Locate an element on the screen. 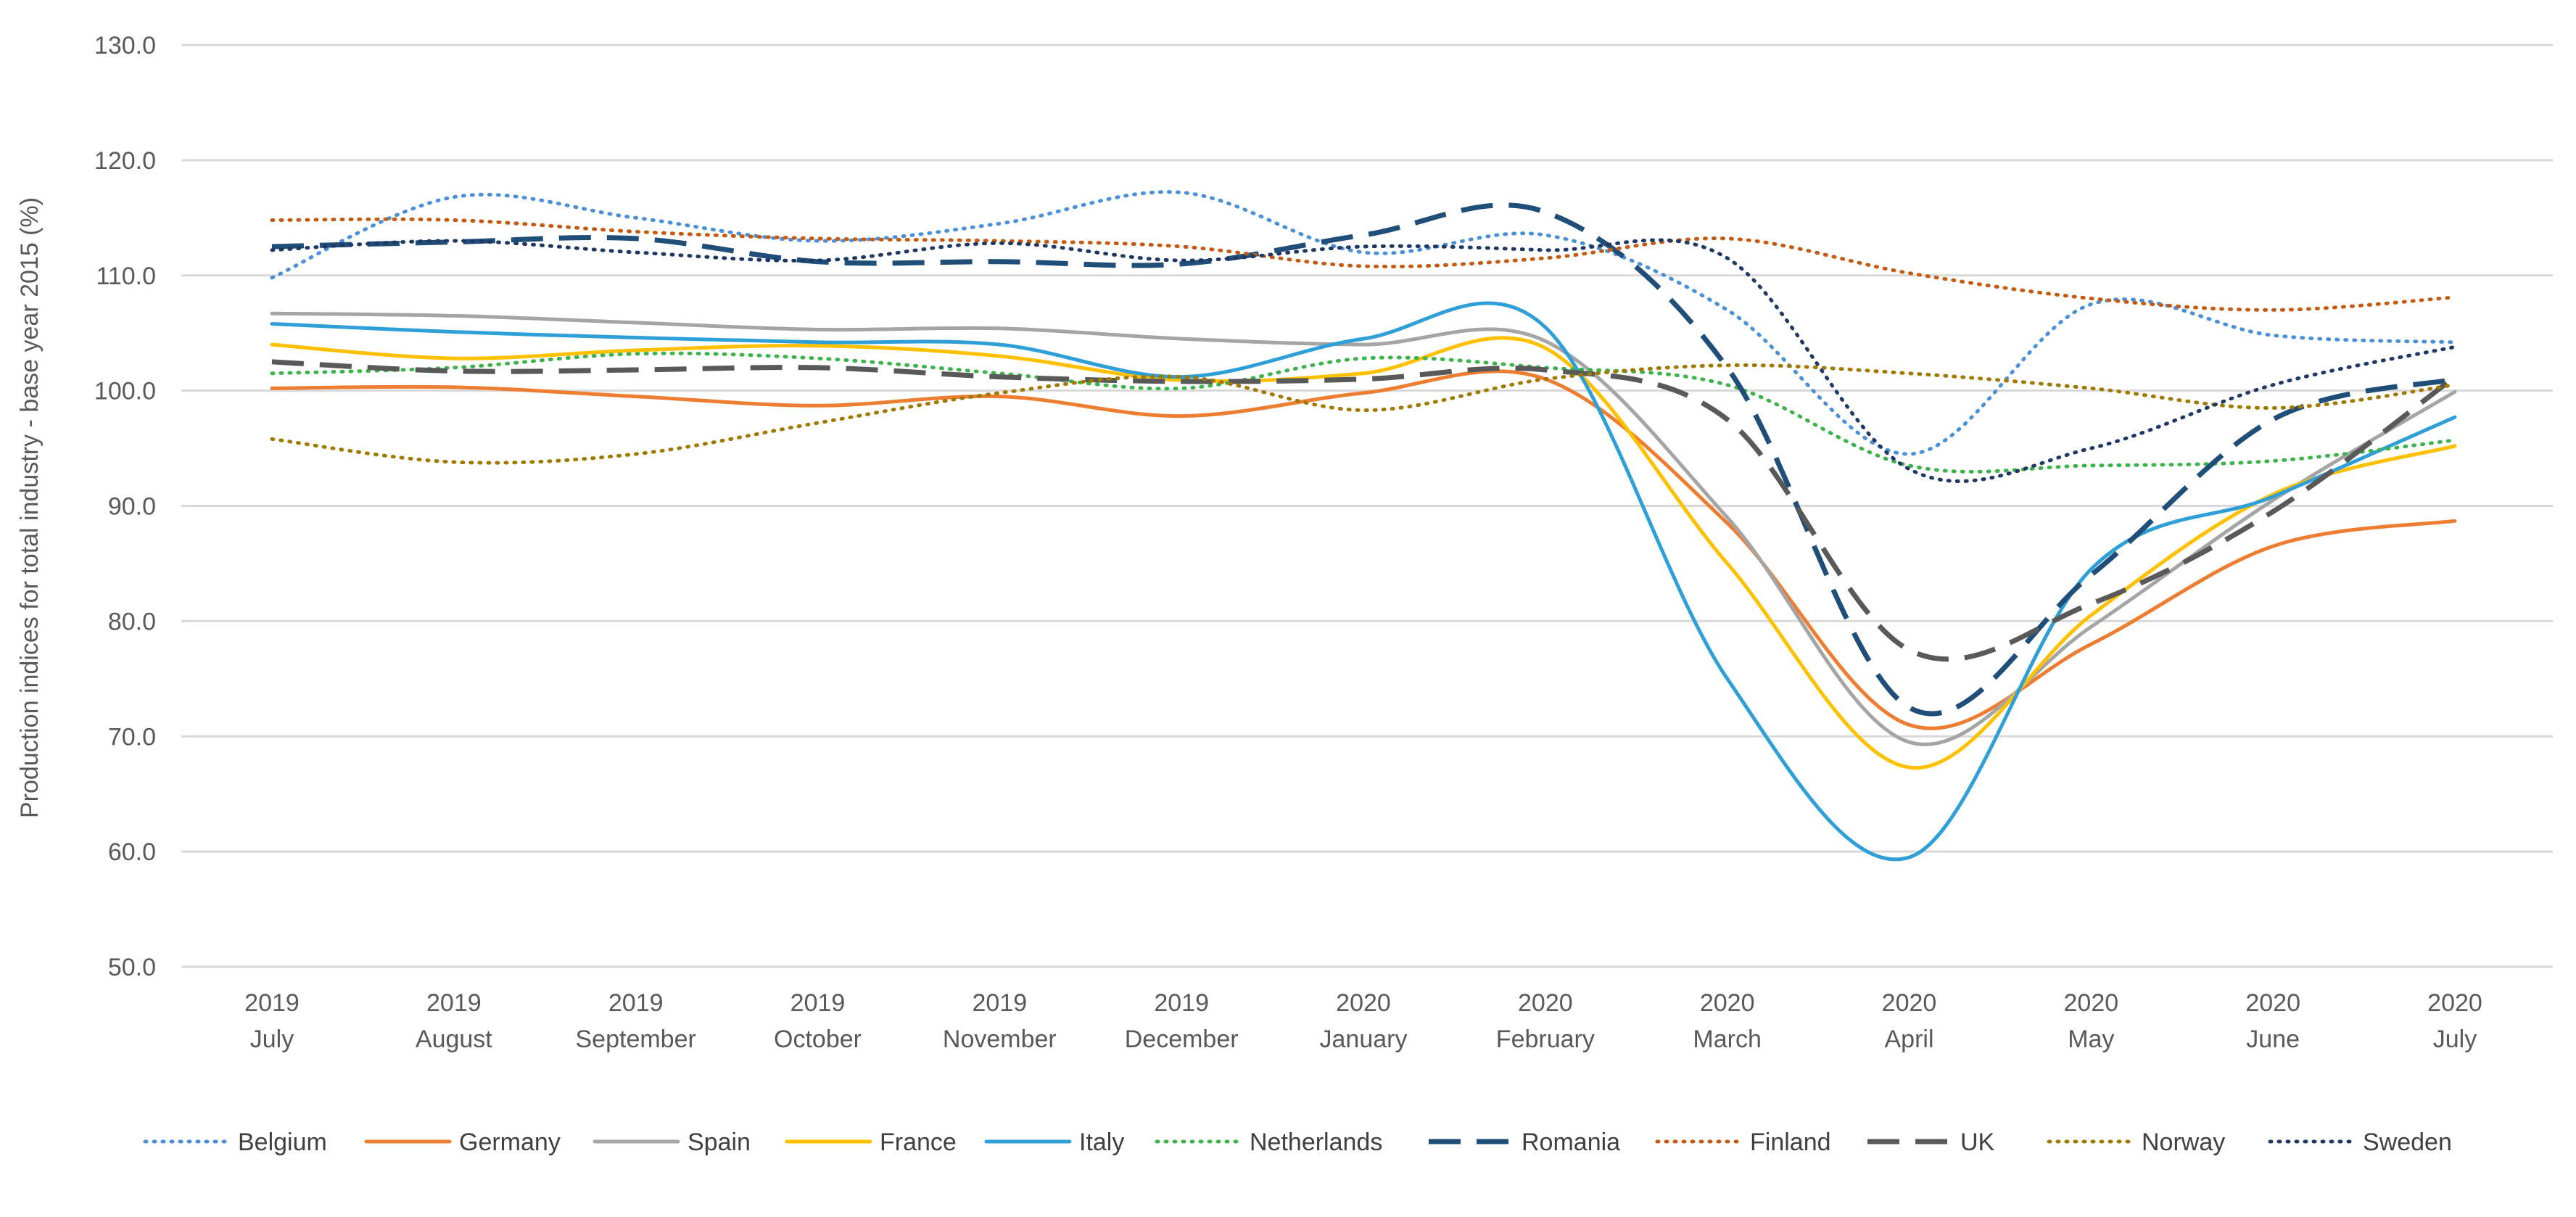 The width and height of the screenshot is (2576, 1217). legend-label-spain: Spain is located at coordinates (719, 1142).